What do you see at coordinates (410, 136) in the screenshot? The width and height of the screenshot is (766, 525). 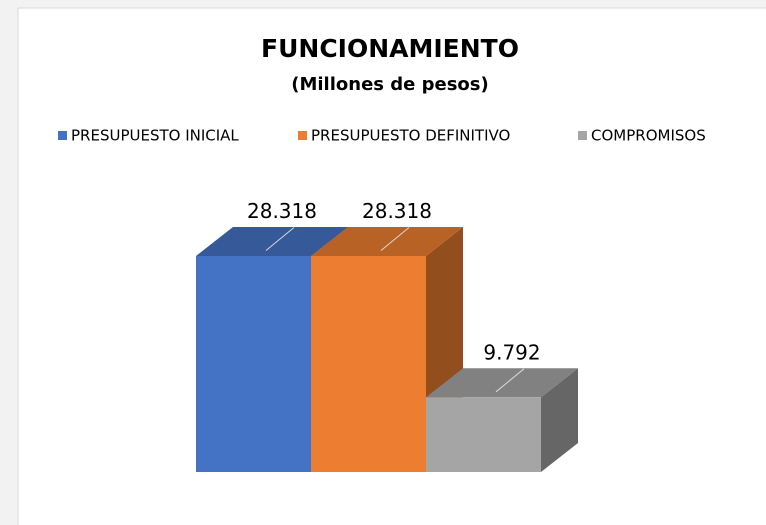 I see `legend-label: PRESUPUESTO DEFINITIVO` at bounding box center [410, 136].